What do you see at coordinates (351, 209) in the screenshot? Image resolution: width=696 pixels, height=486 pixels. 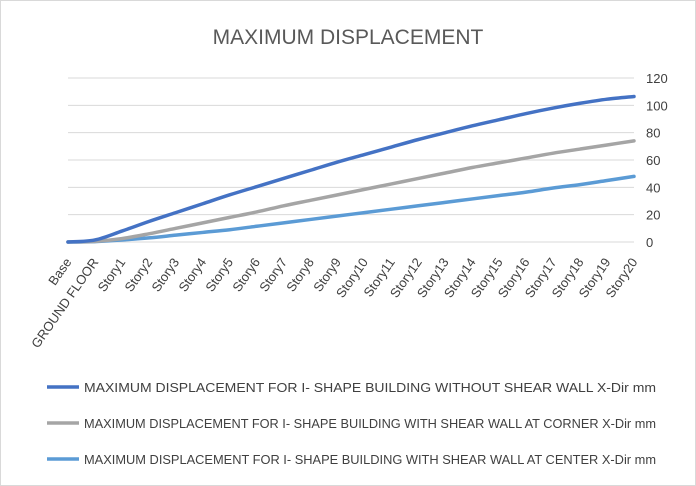 I see `series-line-shear-wall-center` at bounding box center [351, 209].